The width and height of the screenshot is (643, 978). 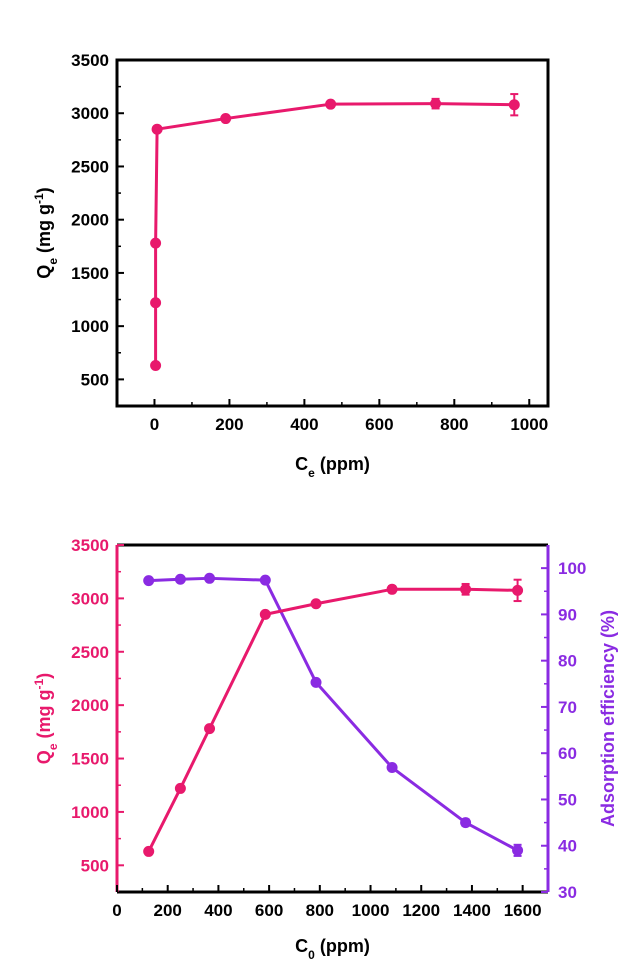 What do you see at coordinates (567, 614) in the screenshot?
I see `y2-tick-label: 90` at bounding box center [567, 614].